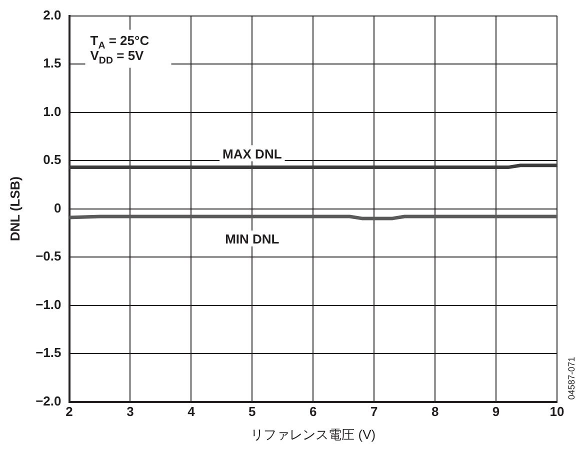 The height and width of the screenshot is (451, 579). Describe the element at coordinates (58, 208) in the screenshot. I see `y-tick-label: 0` at that location.